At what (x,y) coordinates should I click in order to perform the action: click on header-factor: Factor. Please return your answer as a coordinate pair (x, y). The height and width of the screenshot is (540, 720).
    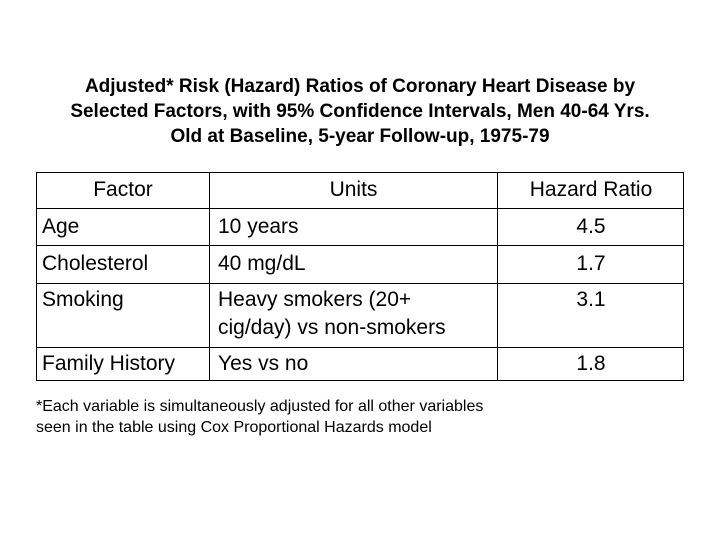
    Looking at the image, I should click on (123, 189).